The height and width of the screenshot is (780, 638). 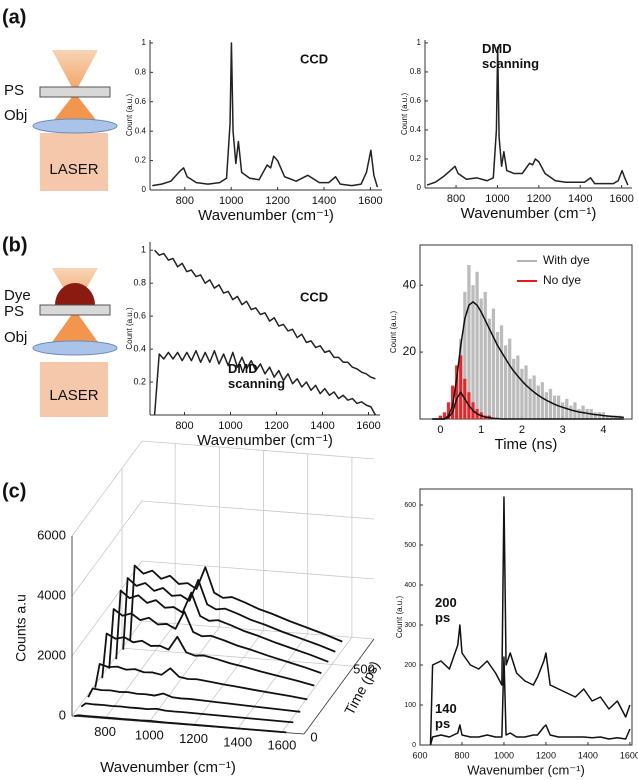 I want to click on schematic-a: PS Obj LASER, so click(x=61, y=120).